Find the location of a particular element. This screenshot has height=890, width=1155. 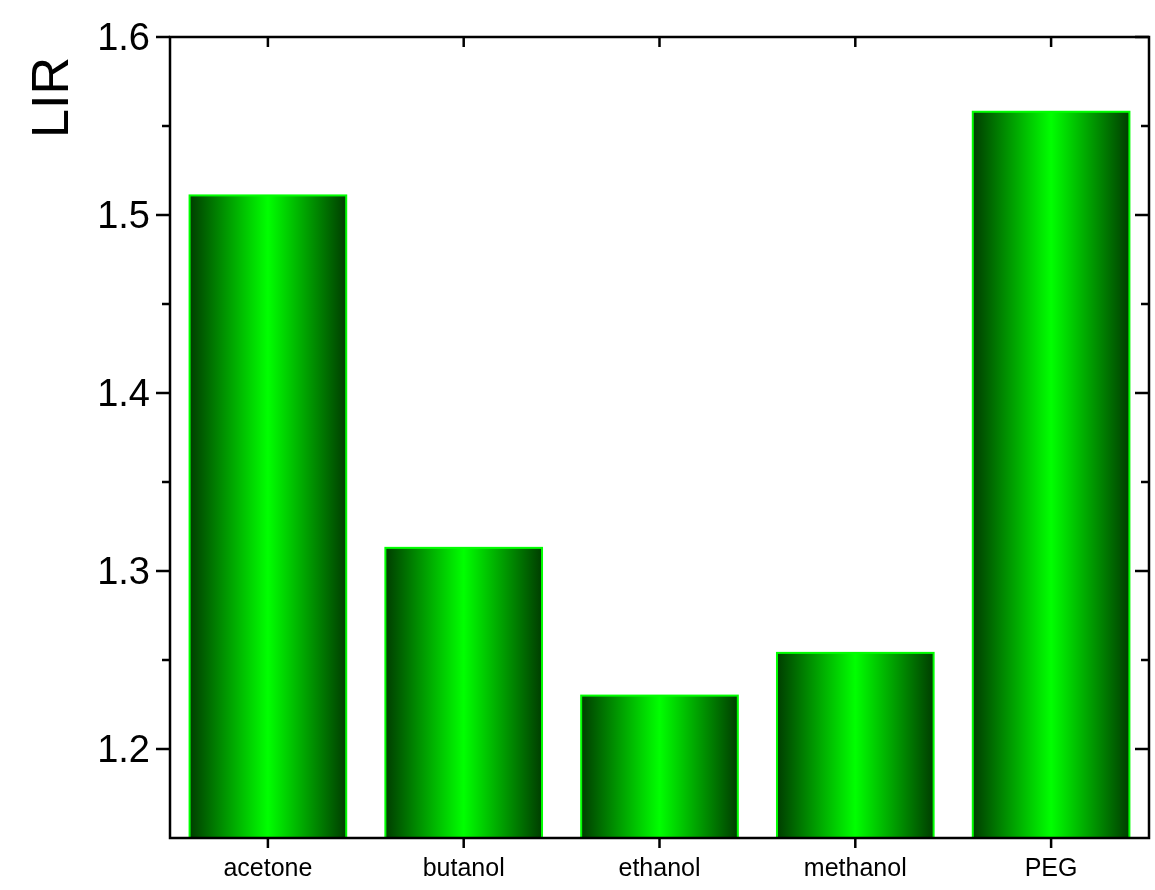

x-tick-label: acetone is located at coordinates (268, 867).